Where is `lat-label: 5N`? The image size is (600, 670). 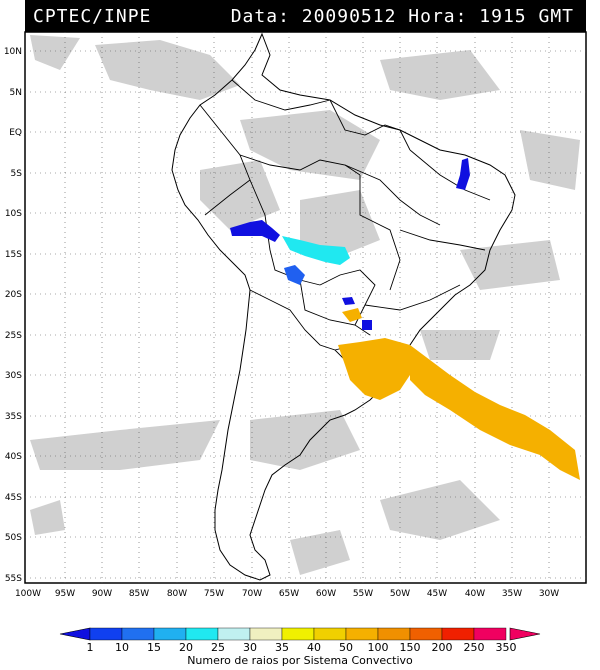 lat-label: 5N is located at coordinates (16, 93).